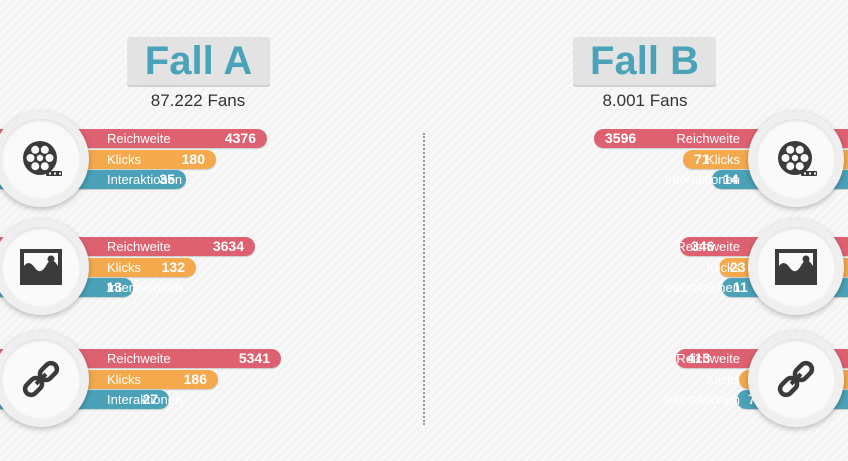 The height and width of the screenshot is (461, 848). I want to click on bar-value: 3596, so click(621, 138).